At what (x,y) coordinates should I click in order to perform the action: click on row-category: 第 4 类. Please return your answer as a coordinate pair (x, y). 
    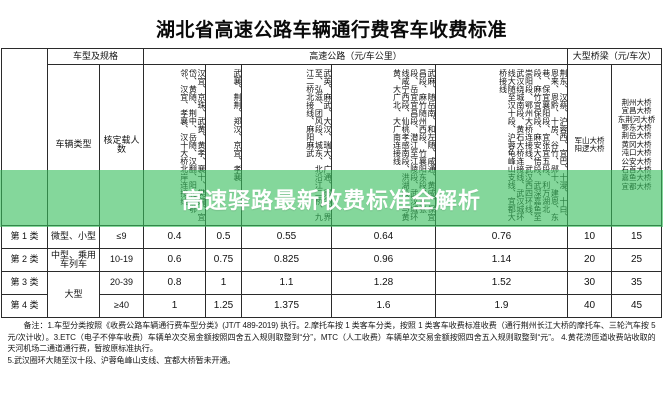
    Looking at the image, I should click on (24, 306).